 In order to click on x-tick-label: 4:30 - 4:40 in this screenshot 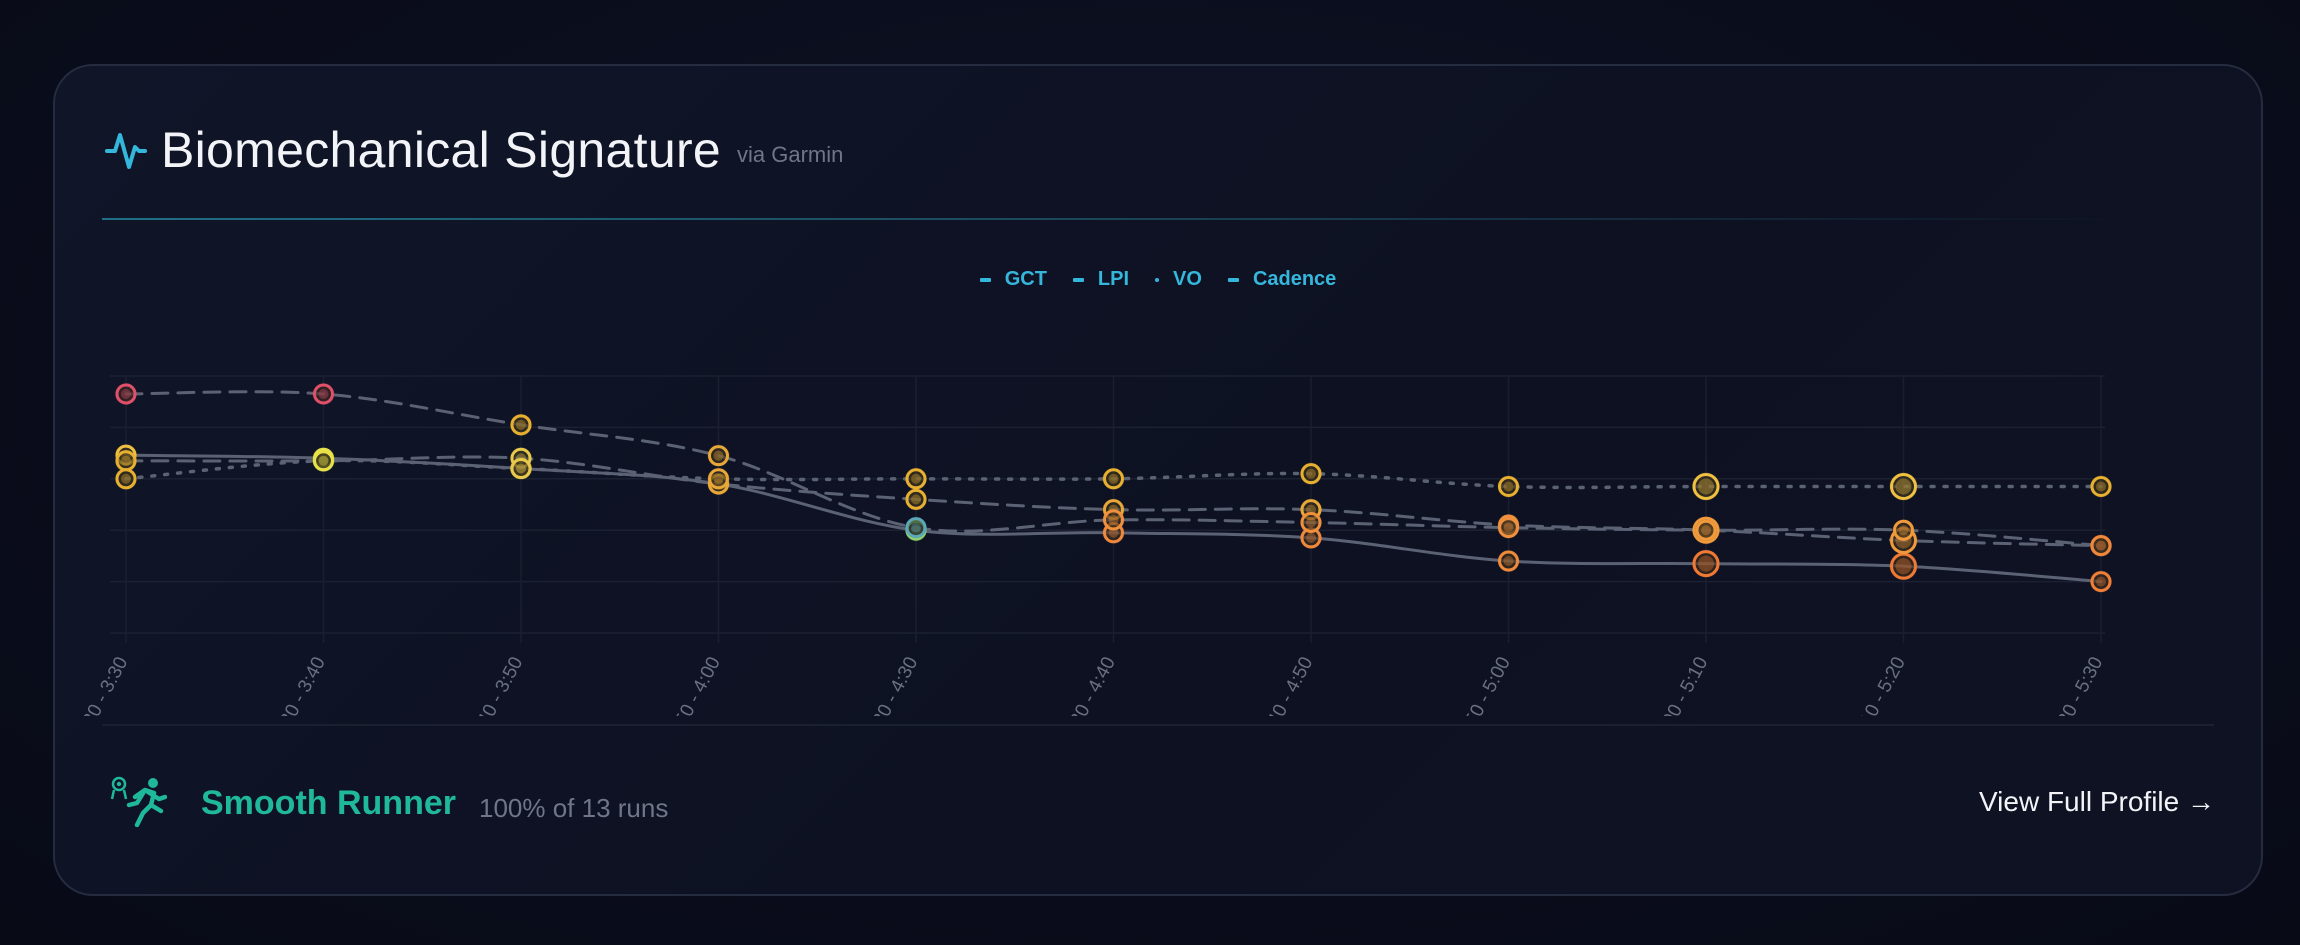, I will do `click(1089, 684)`.